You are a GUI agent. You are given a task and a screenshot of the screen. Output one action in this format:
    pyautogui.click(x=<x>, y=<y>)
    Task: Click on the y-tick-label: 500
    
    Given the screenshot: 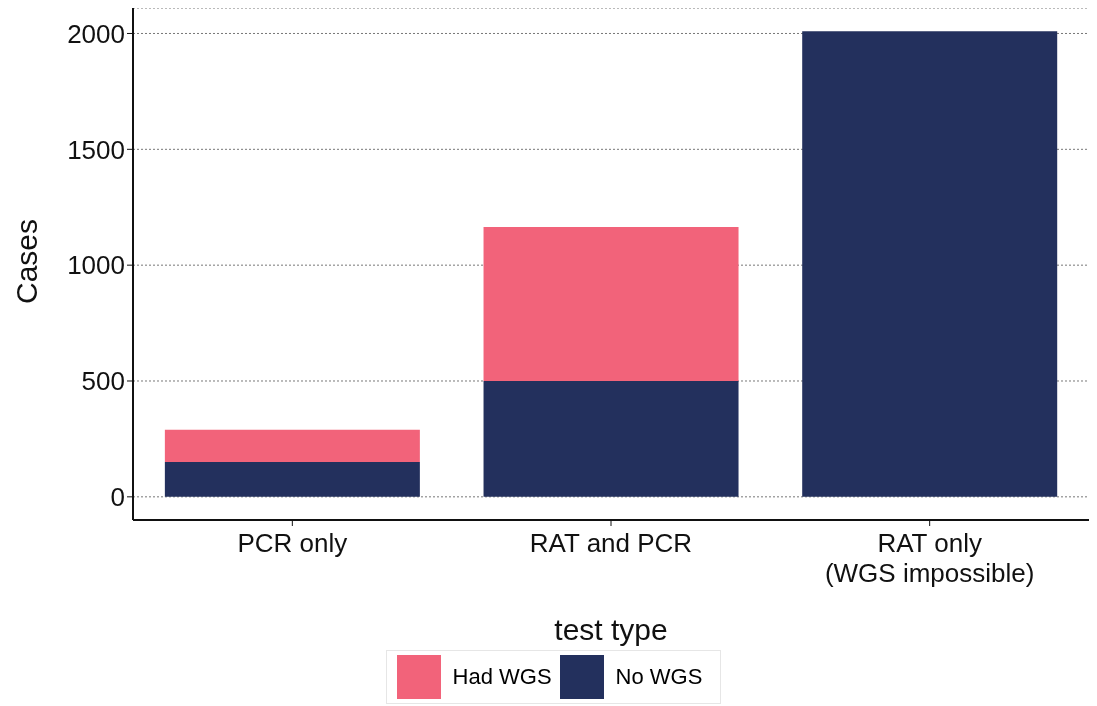 What is the action you would take?
    pyautogui.click(x=103, y=381)
    